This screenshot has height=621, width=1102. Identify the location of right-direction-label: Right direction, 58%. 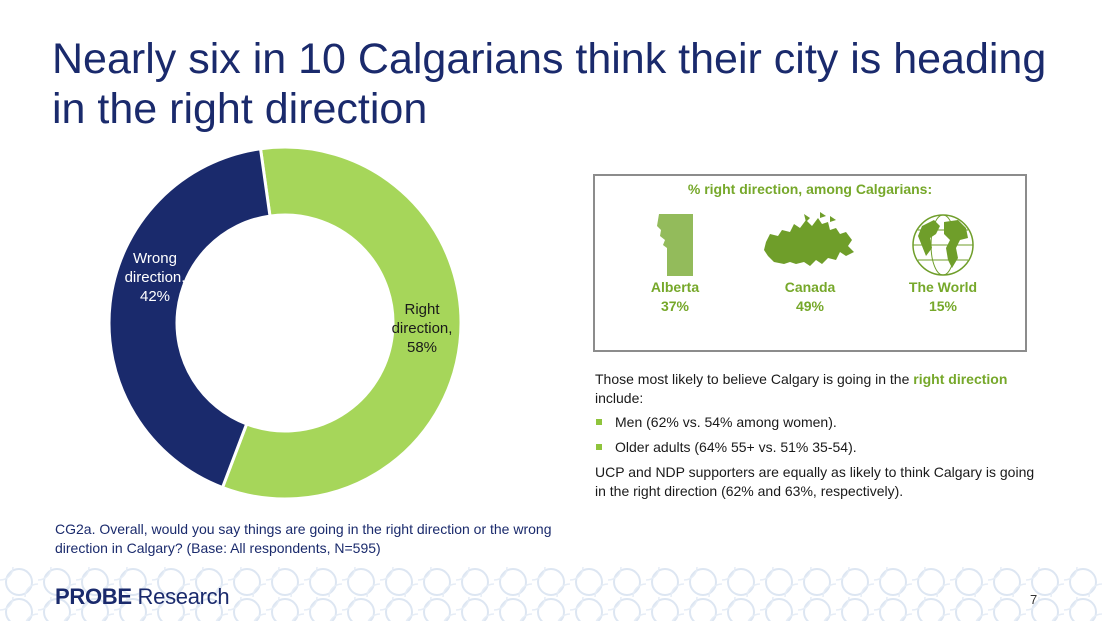
(422, 328).